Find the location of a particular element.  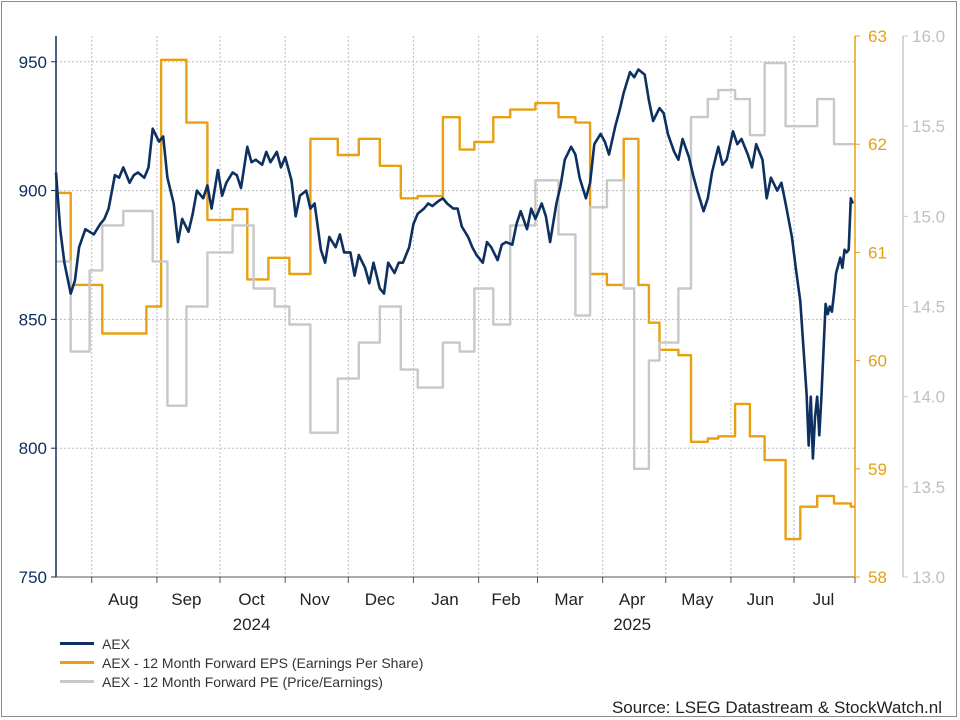

x-tick-label-dec: Dec is located at coordinates (380, 599).